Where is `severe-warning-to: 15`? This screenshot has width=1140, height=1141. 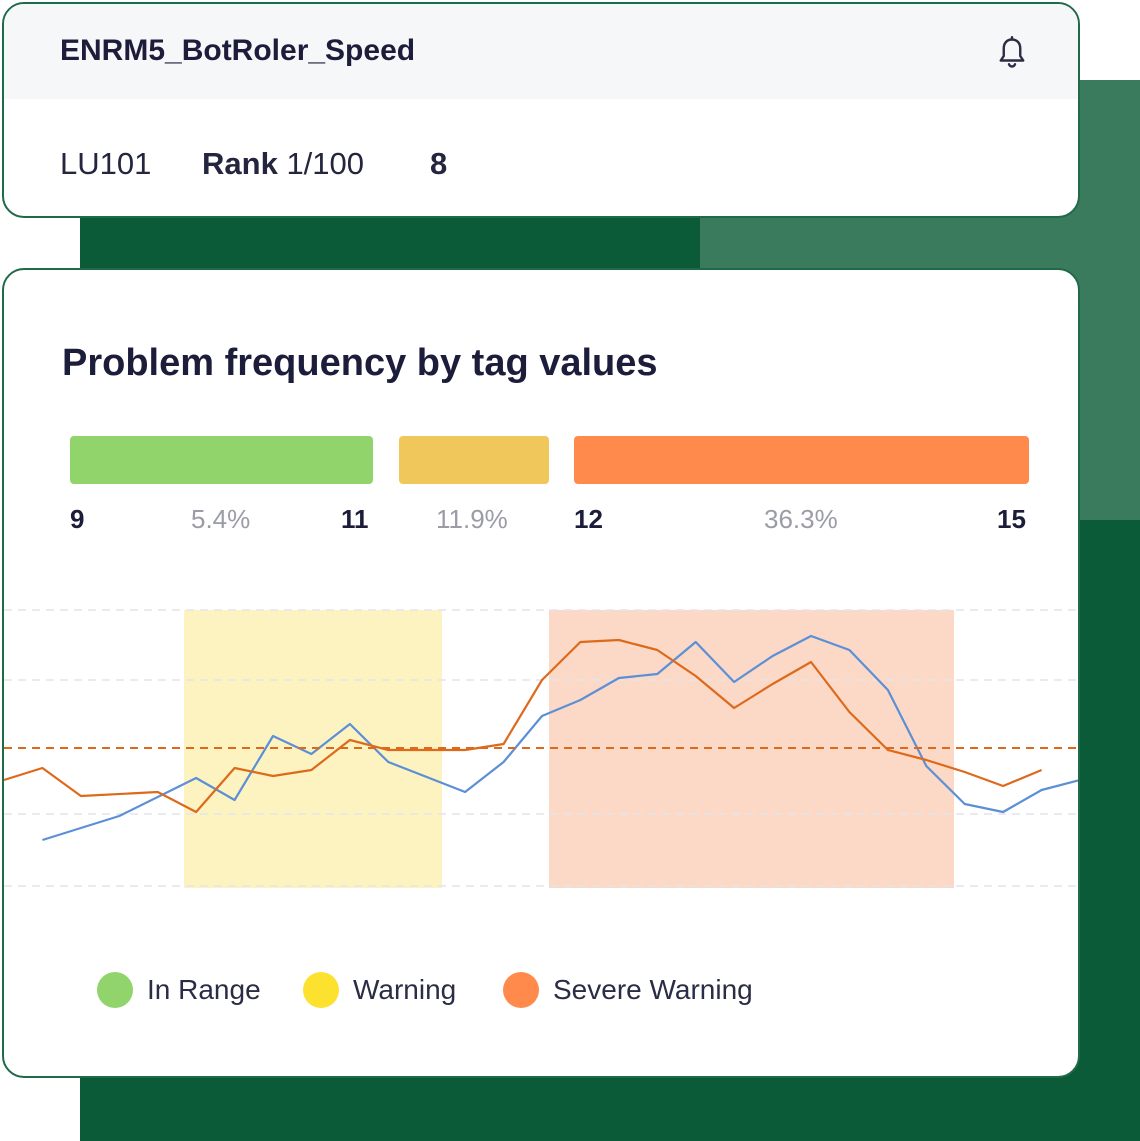
severe-warning-to: 15 is located at coordinates (1011, 519).